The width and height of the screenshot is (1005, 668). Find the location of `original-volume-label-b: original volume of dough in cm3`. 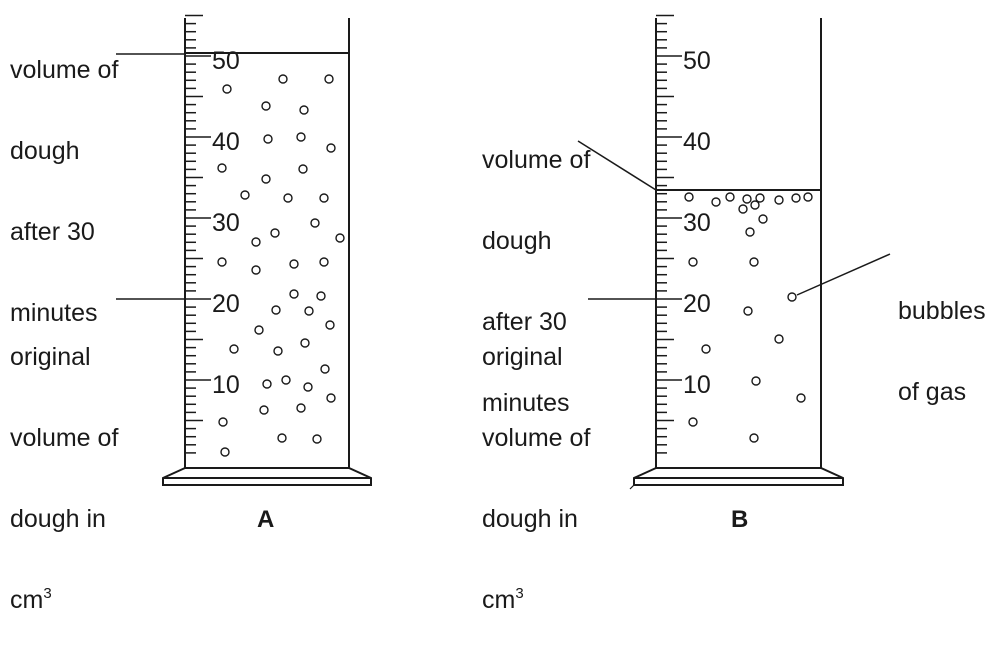

original-volume-label-b: original volume of dough in cm3 is located at coordinates (536, 478).